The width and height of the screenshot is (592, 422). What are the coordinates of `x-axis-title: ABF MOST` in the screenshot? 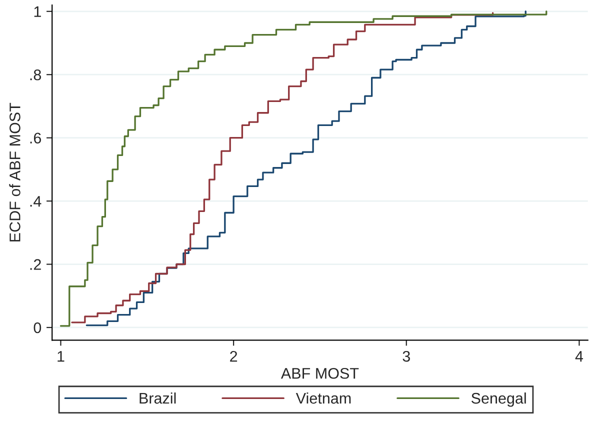 It's located at (319, 373).